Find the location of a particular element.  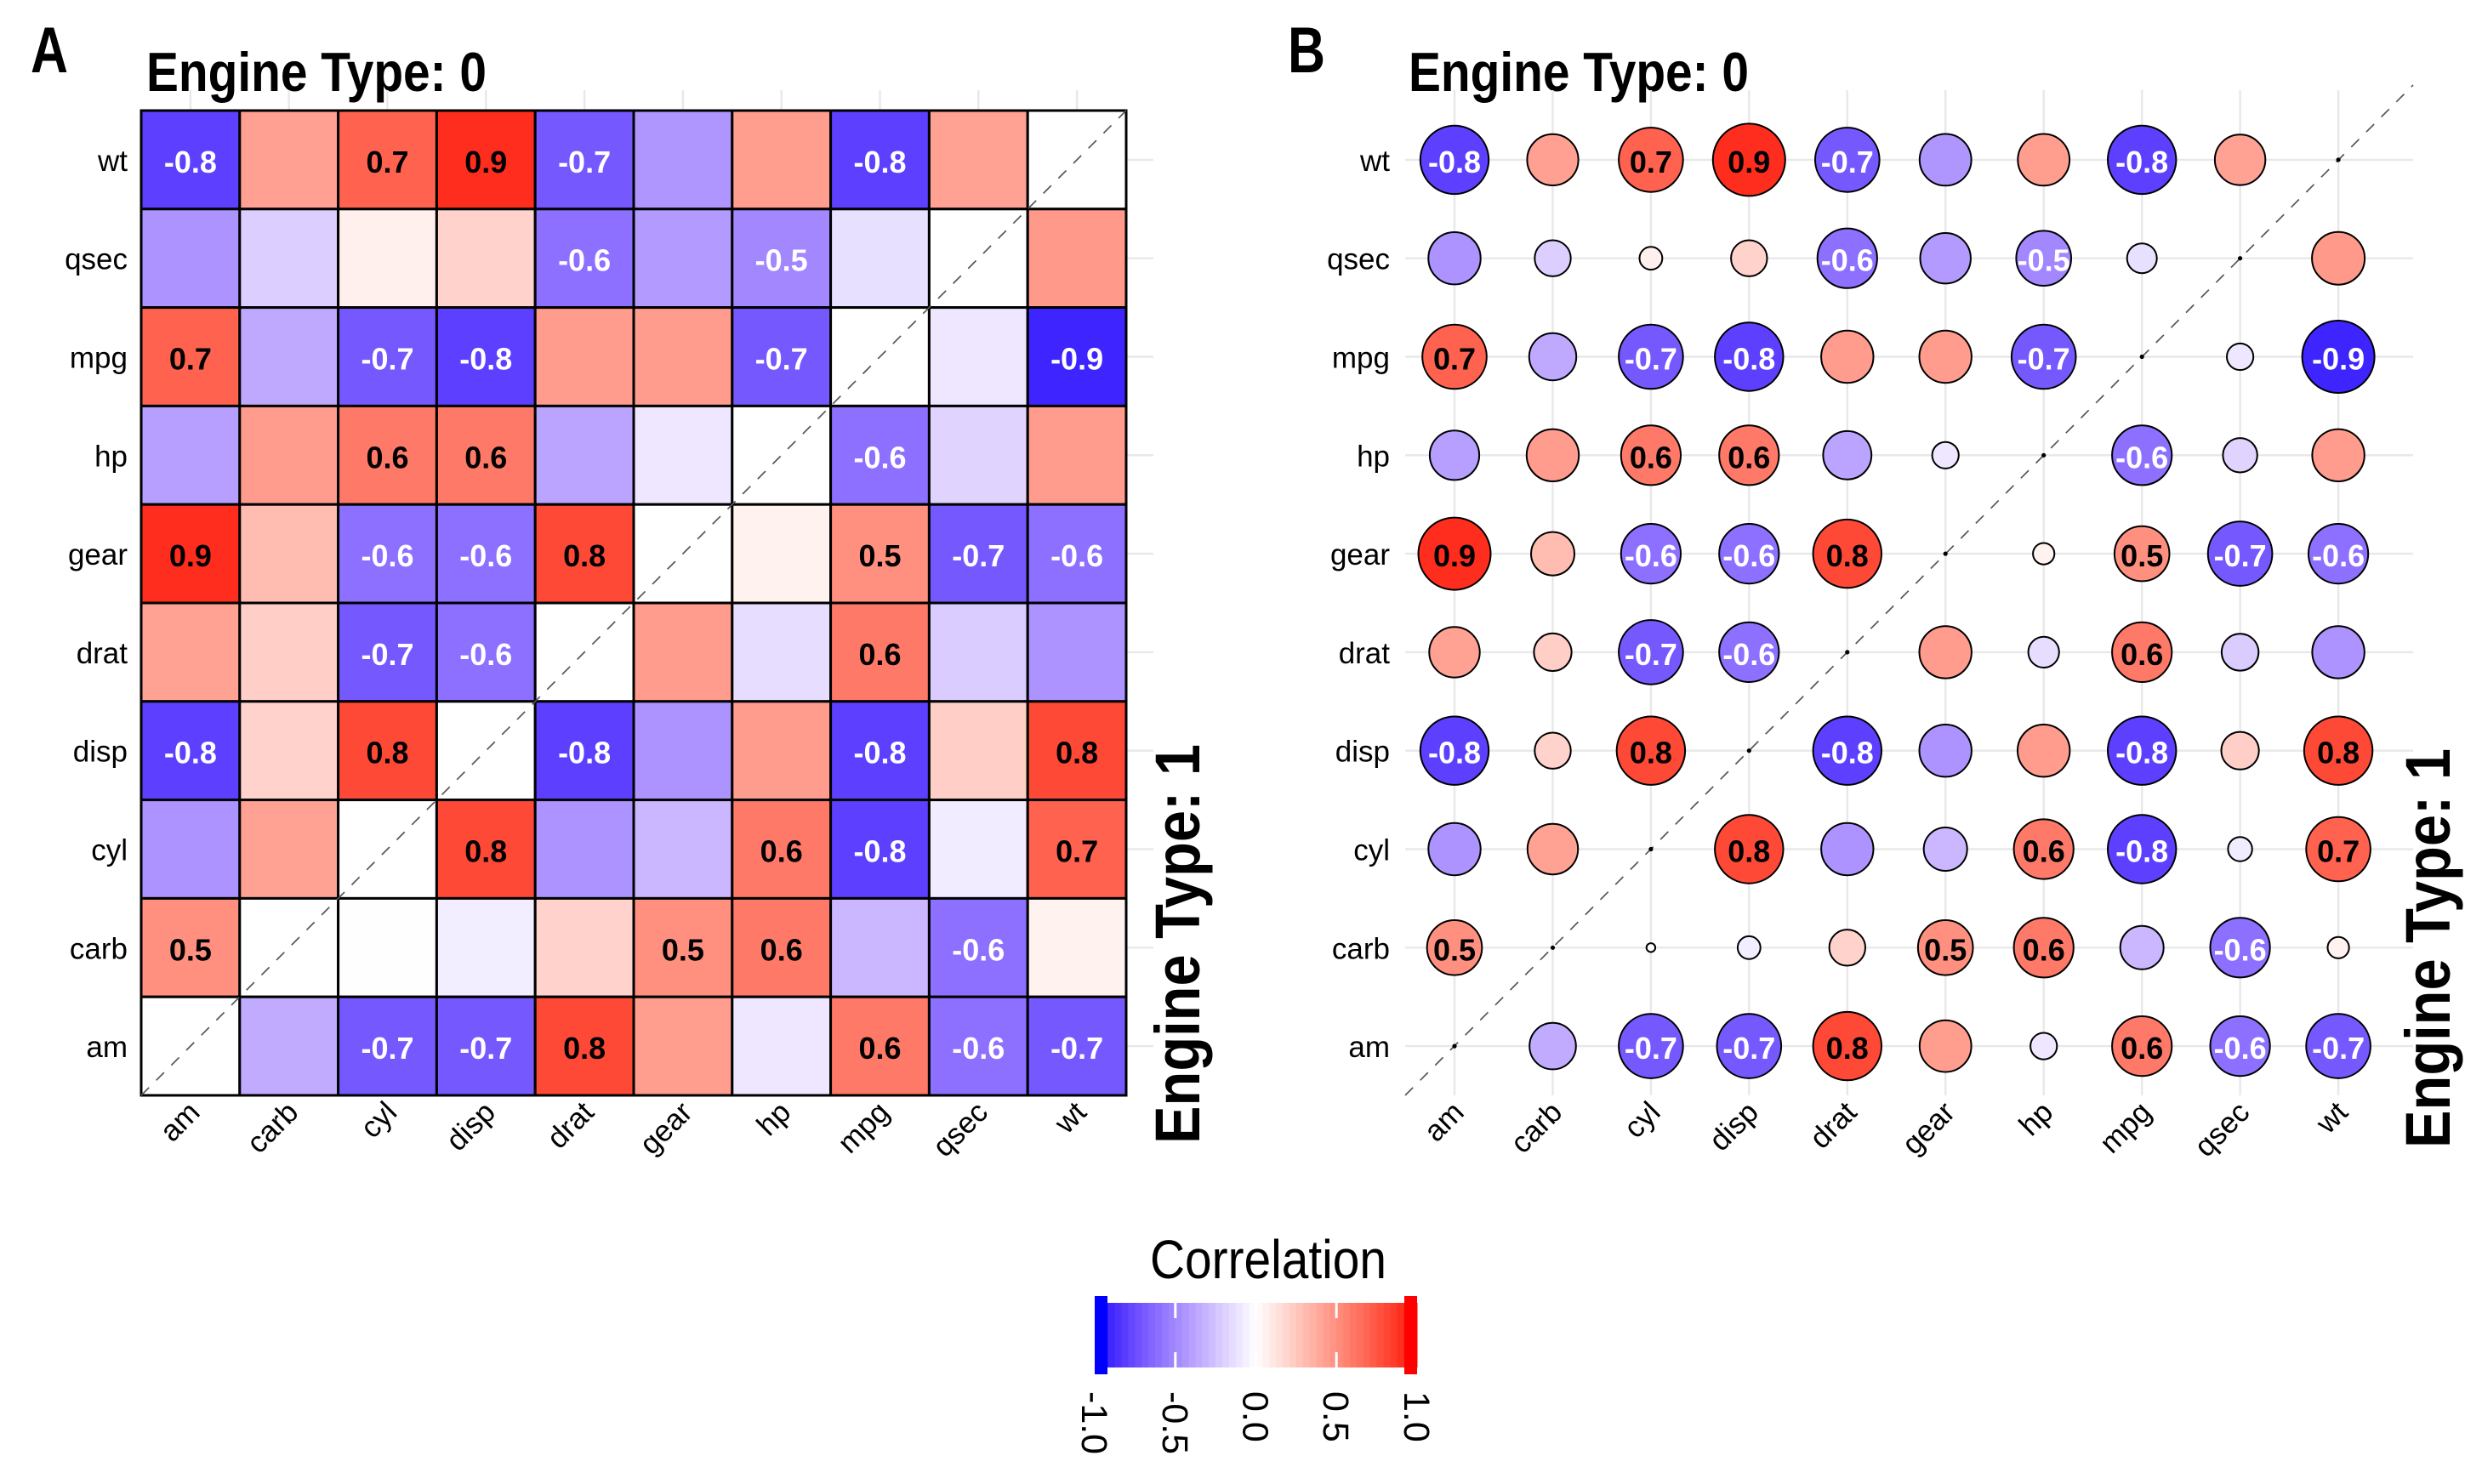

svg-text: 1.0 is located at coordinates (1416, 1416).